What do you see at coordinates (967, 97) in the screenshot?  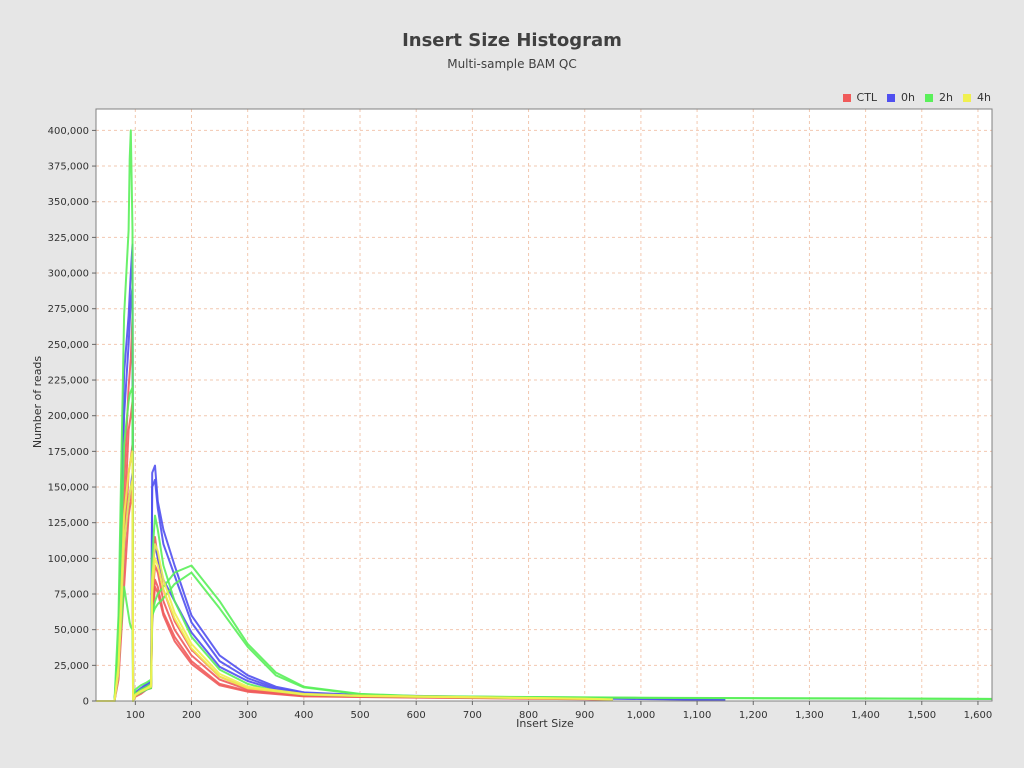 I see `legend-swatch-4h` at bounding box center [967, 97].